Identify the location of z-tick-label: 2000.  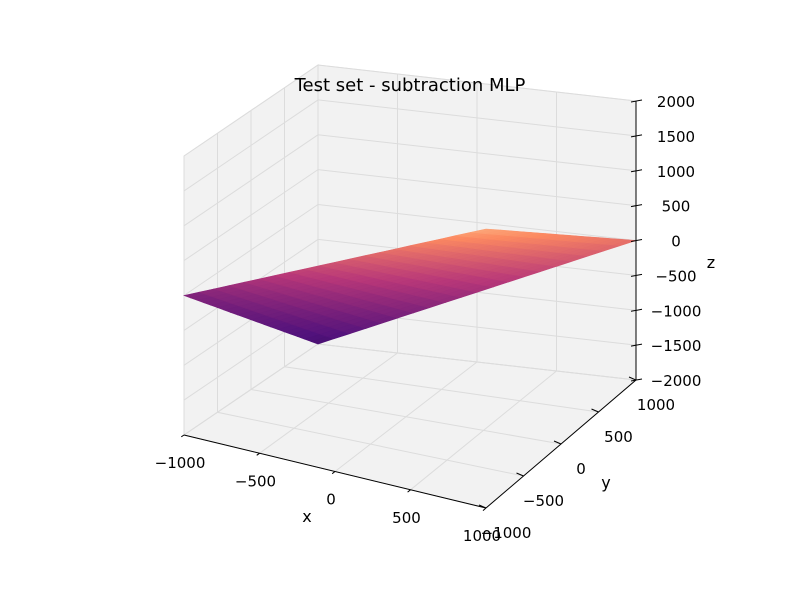
(676, 102).